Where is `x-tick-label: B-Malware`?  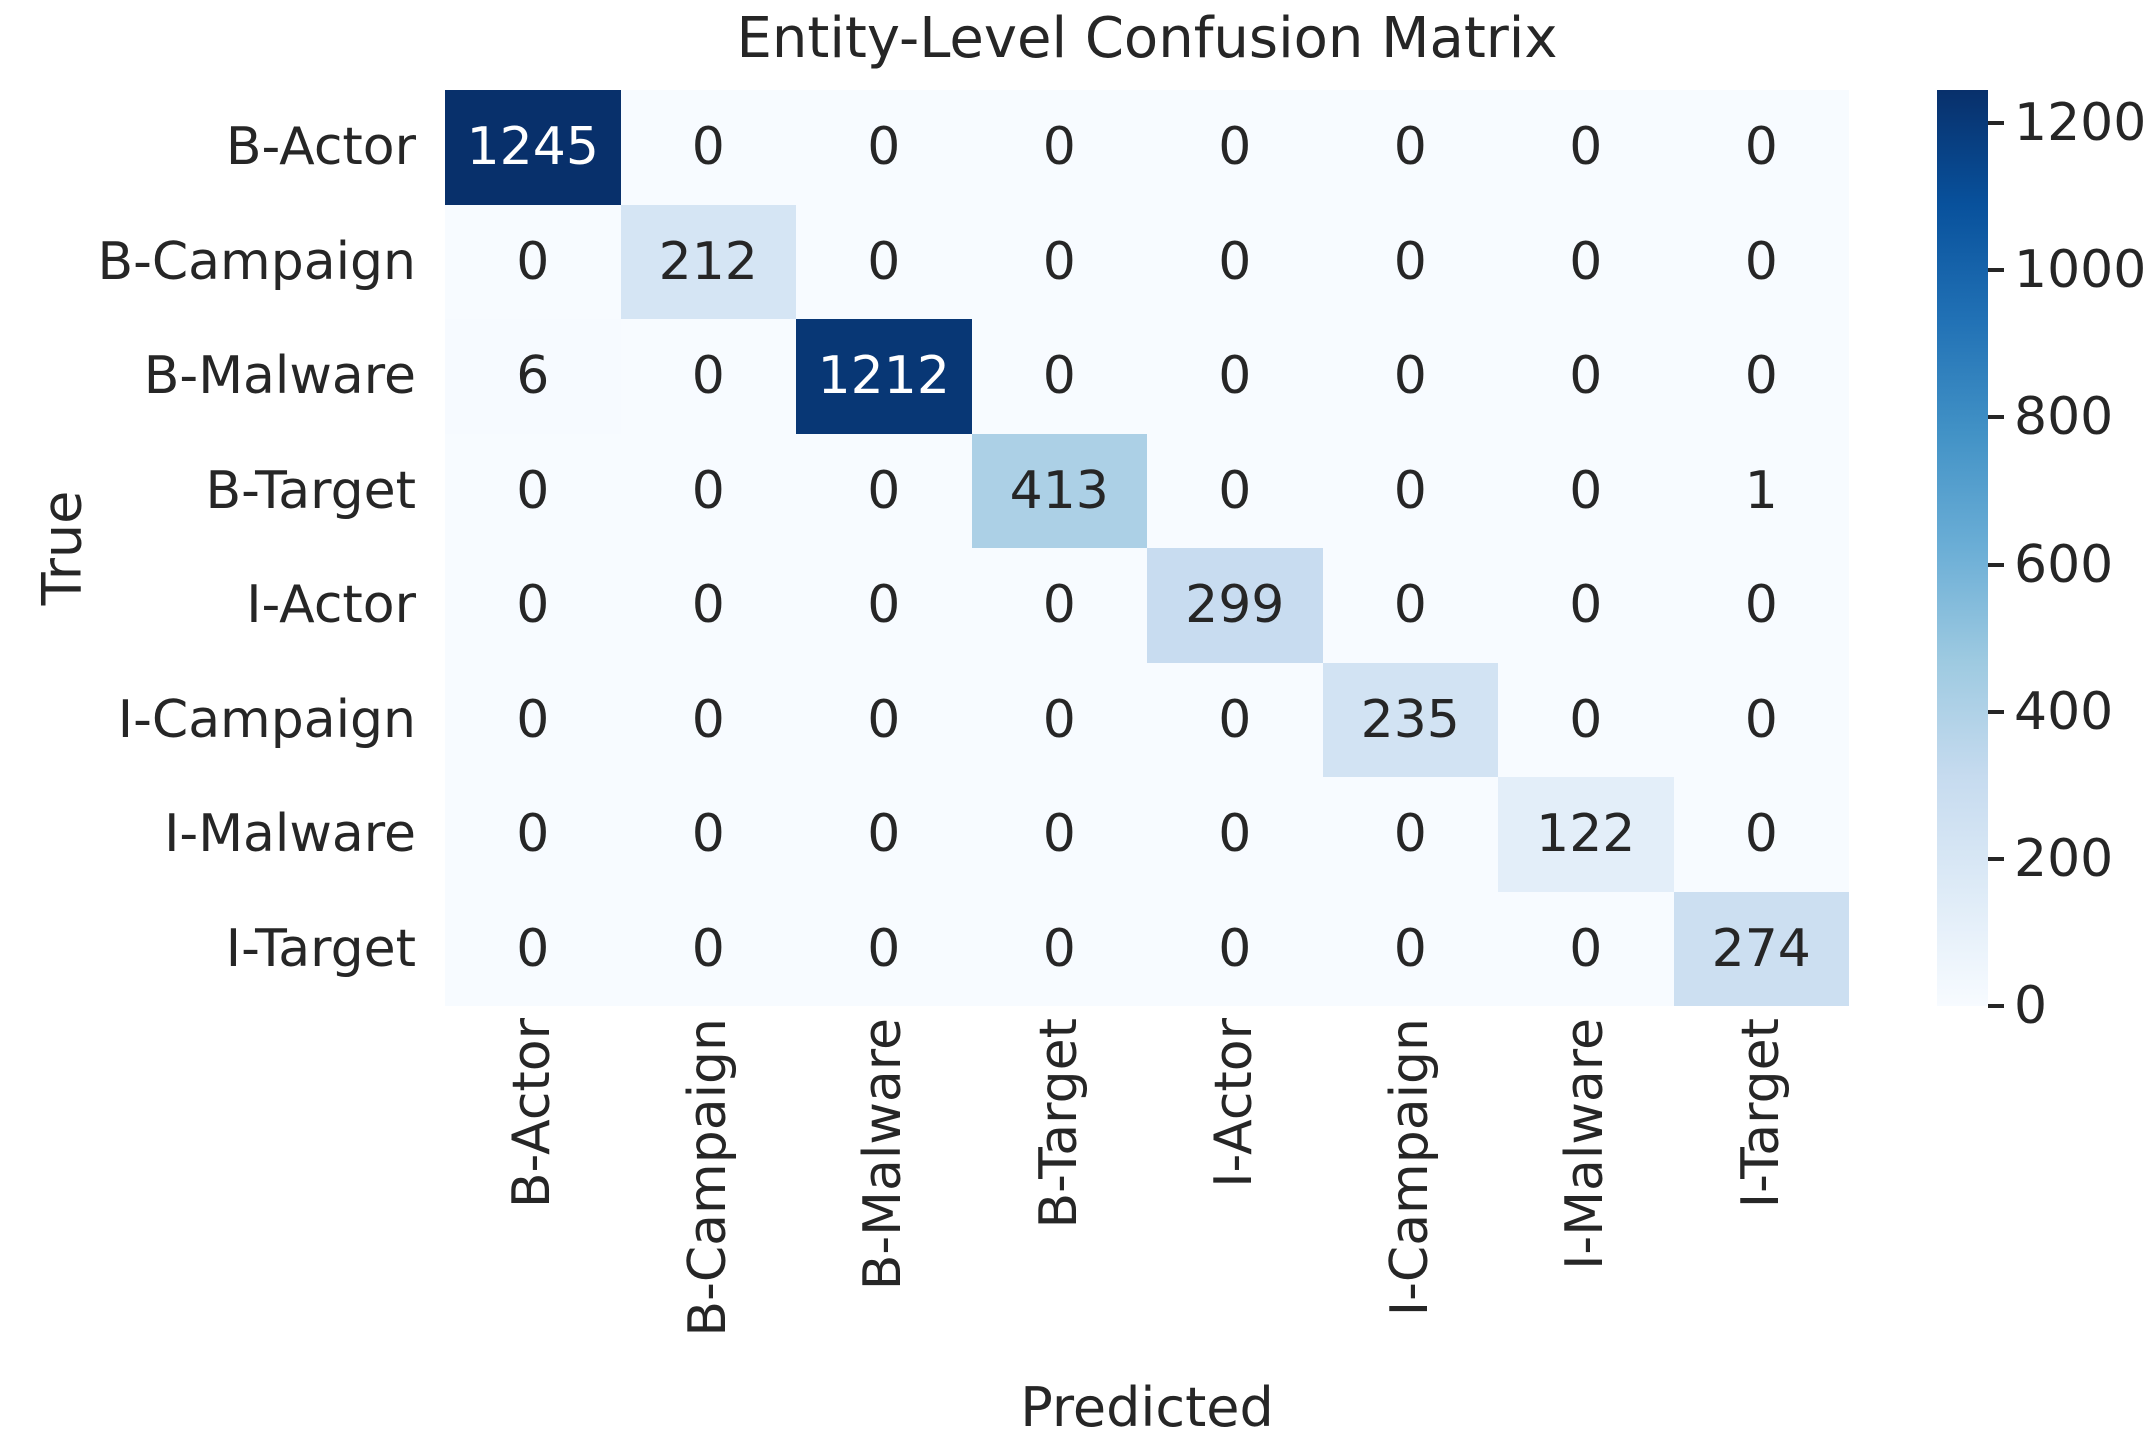
x-tick-label: B-Malware is located at coordinates (884, 1190).